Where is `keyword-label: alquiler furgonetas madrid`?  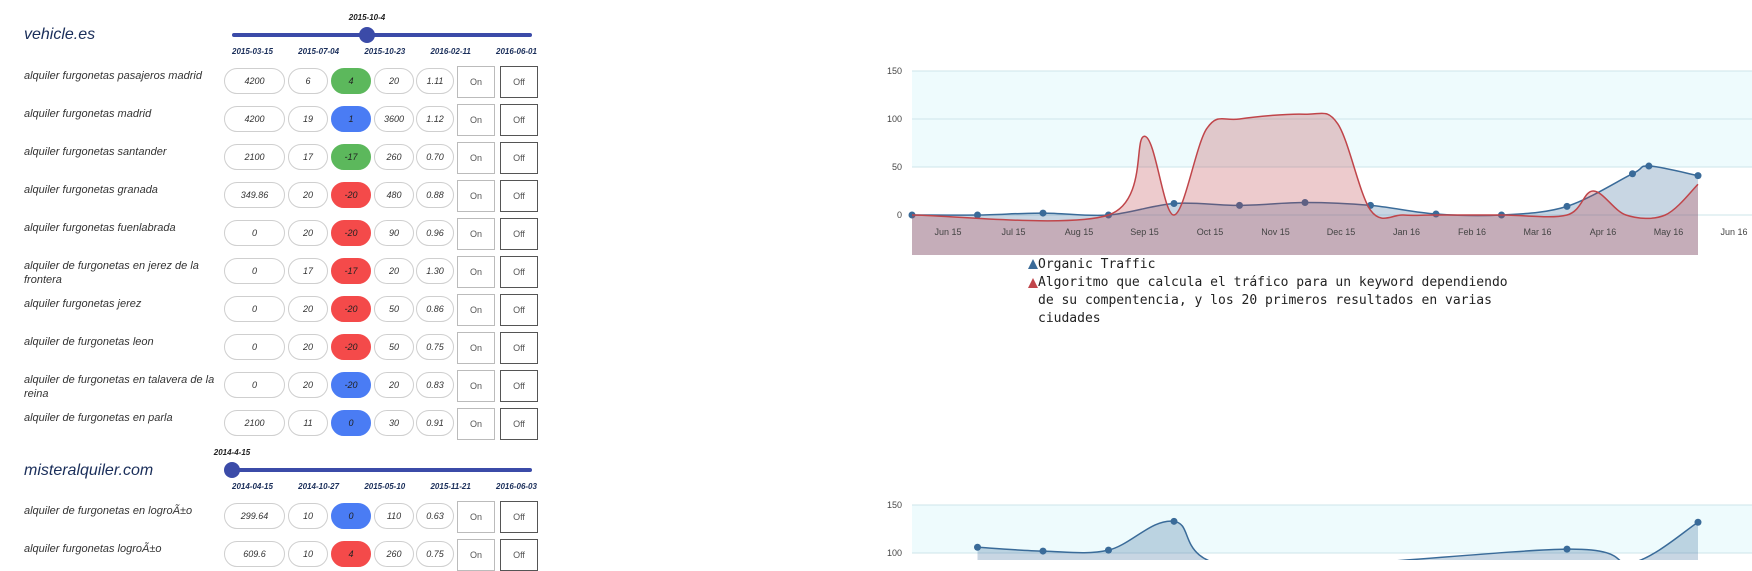 keyword-label: alquiler furgonetas madrid is located at coordinates (88, 114).